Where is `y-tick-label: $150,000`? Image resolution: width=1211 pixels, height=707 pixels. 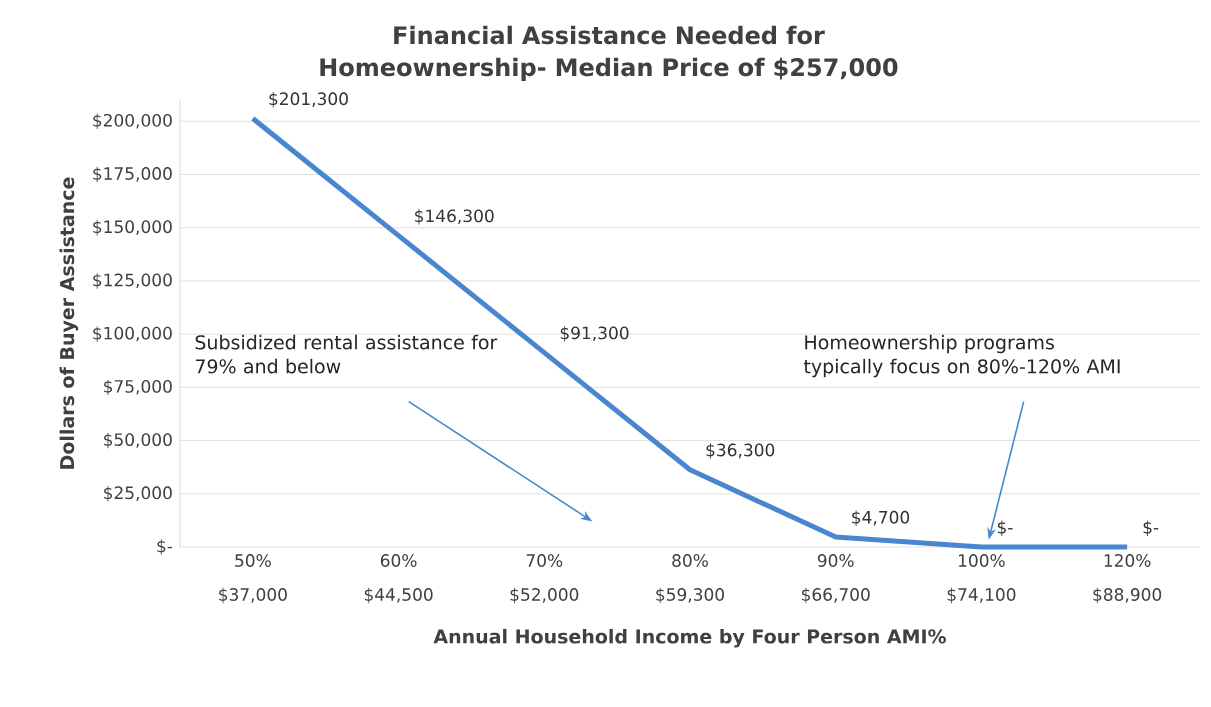
y-tick-label: $150,000 is located at coordinates (132, 227).